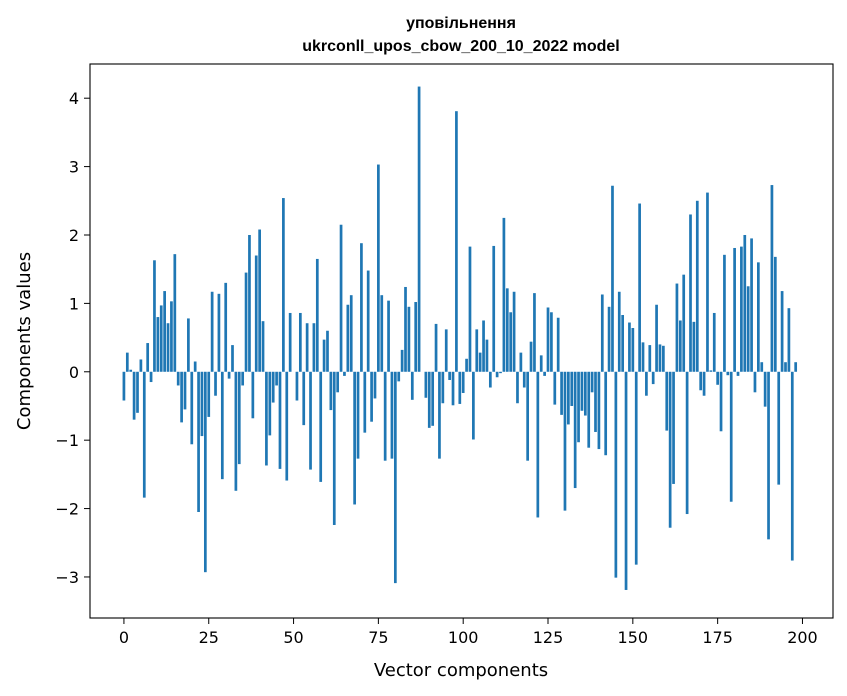 This screenshot has height=696, width=847. I want to click on x-tick-label: 25, so click(209, 637).